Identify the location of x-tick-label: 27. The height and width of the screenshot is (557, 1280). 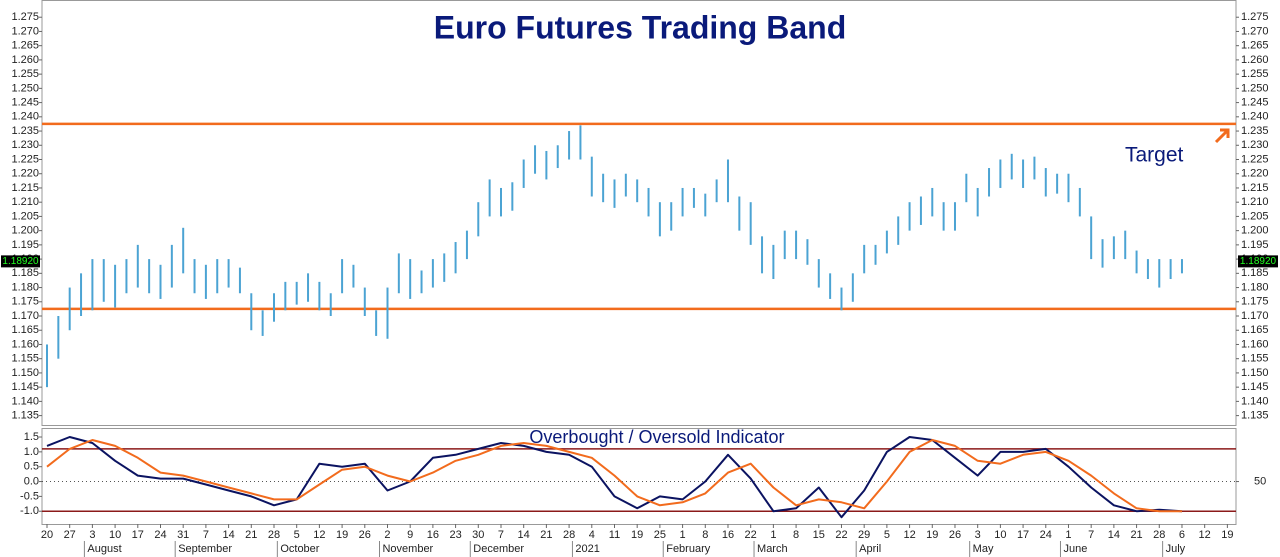
(70, 535).